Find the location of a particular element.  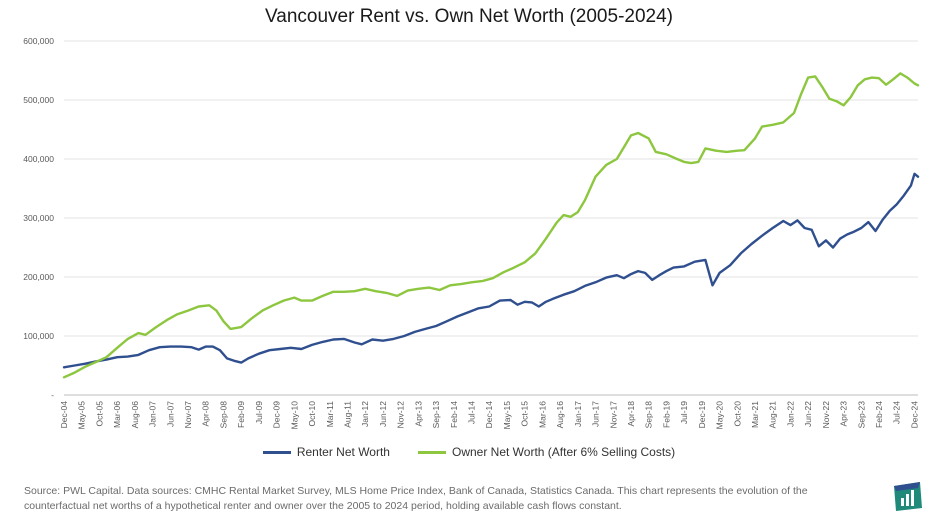

x-tick-label: Nov-17 is located at coordinates (613, 415).